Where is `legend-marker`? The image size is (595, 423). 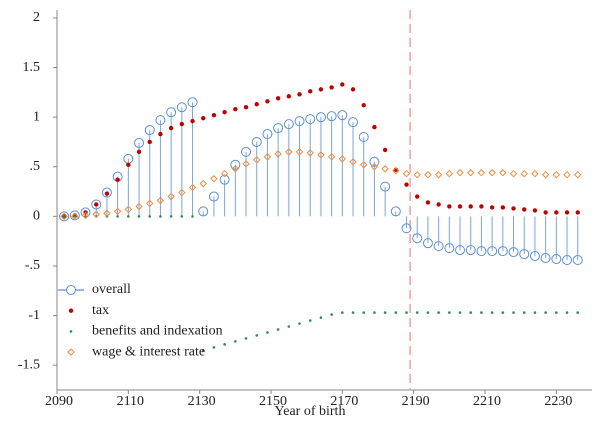
legend-marker is located at coordinates (71, 290).